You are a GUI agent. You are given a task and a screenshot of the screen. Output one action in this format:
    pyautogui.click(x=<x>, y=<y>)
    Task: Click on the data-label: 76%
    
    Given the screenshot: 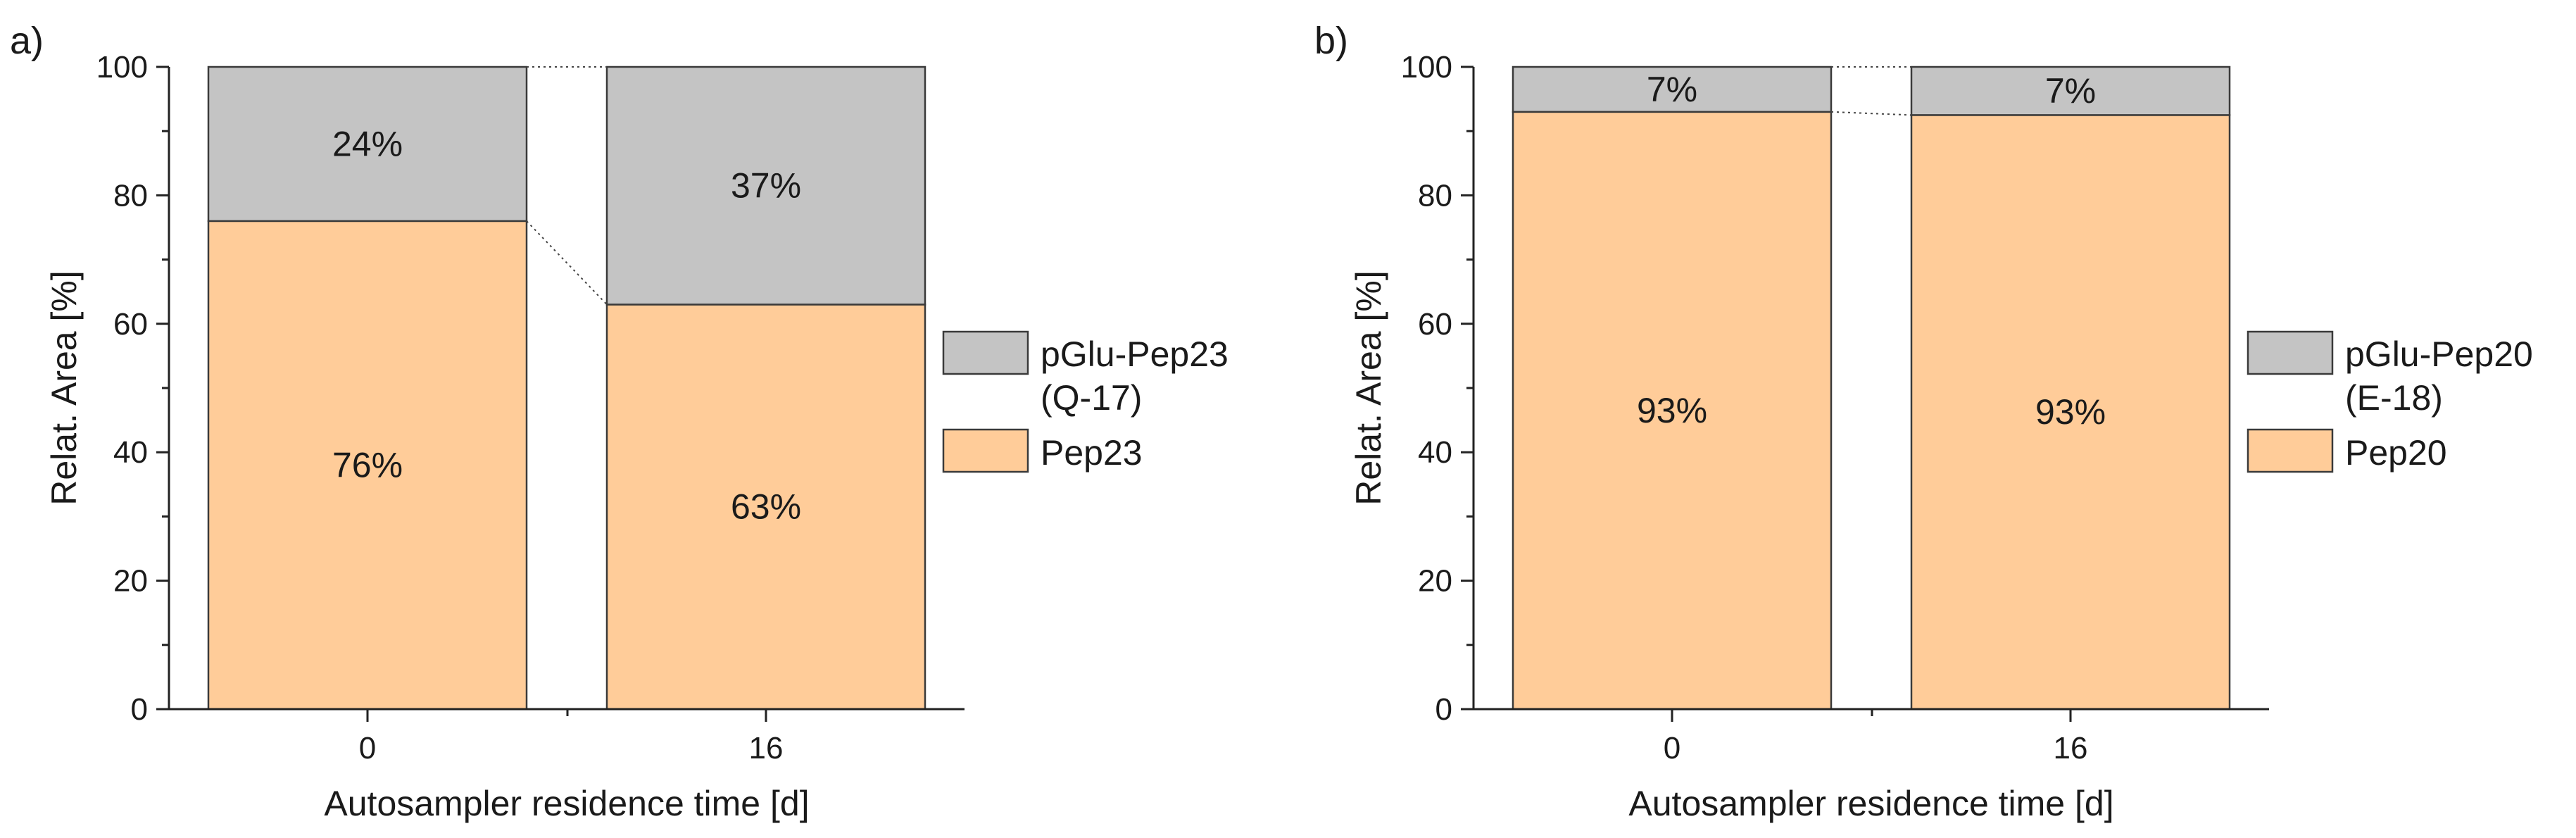 What is the action you would take?
    pyautogui.click(x=367, y=465)
    